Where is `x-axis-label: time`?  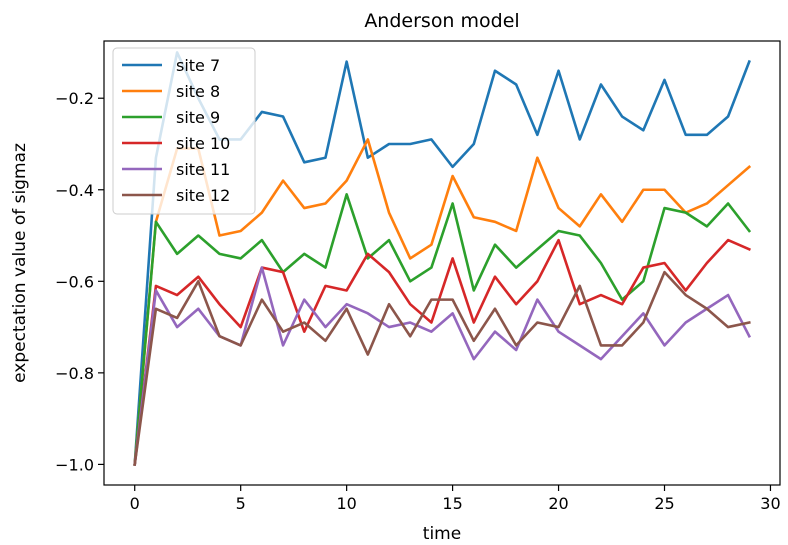
x-axis-label: time is located at coordinates (442, 534).